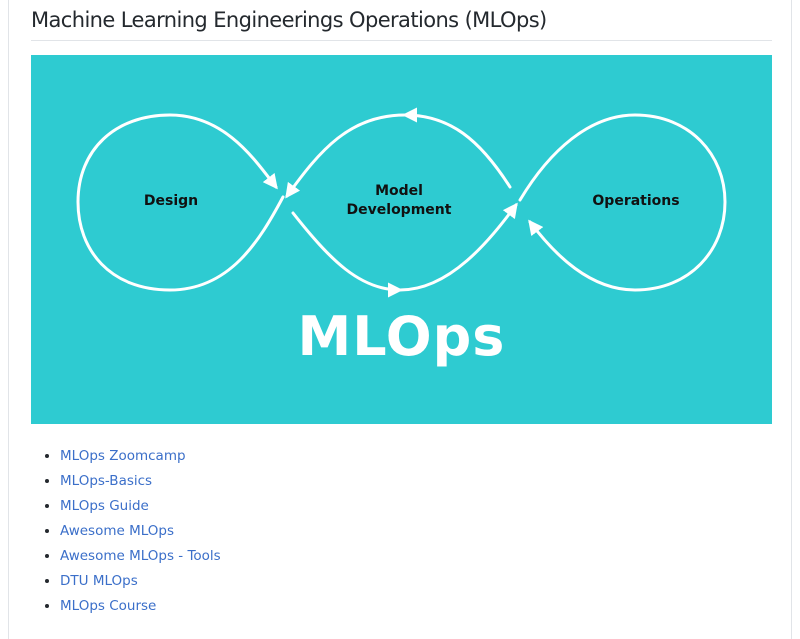 The height and width of the screenshot is (639, 800). I want to click on link-mlops-course: MLOps Course, so click(108, 606).